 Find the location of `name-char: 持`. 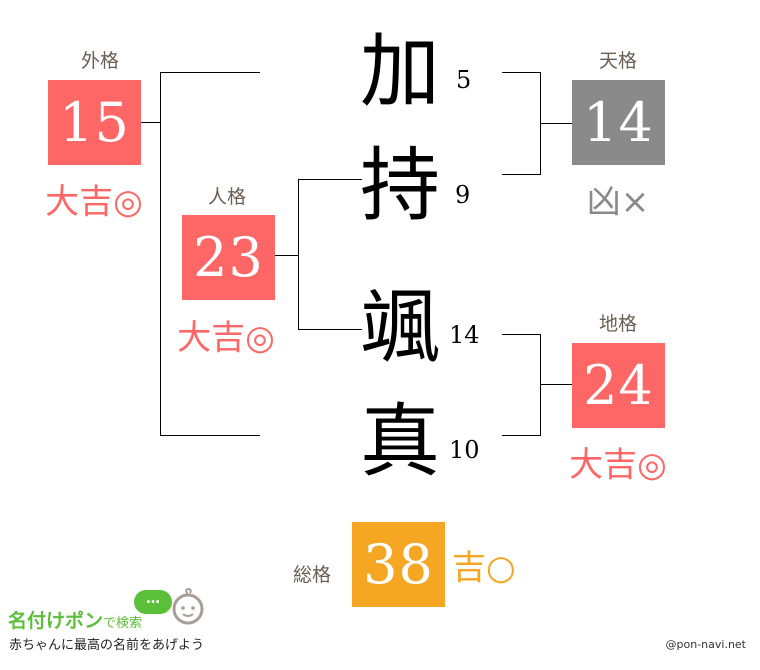

name-char: 持 is located at coordinates (400, 185).